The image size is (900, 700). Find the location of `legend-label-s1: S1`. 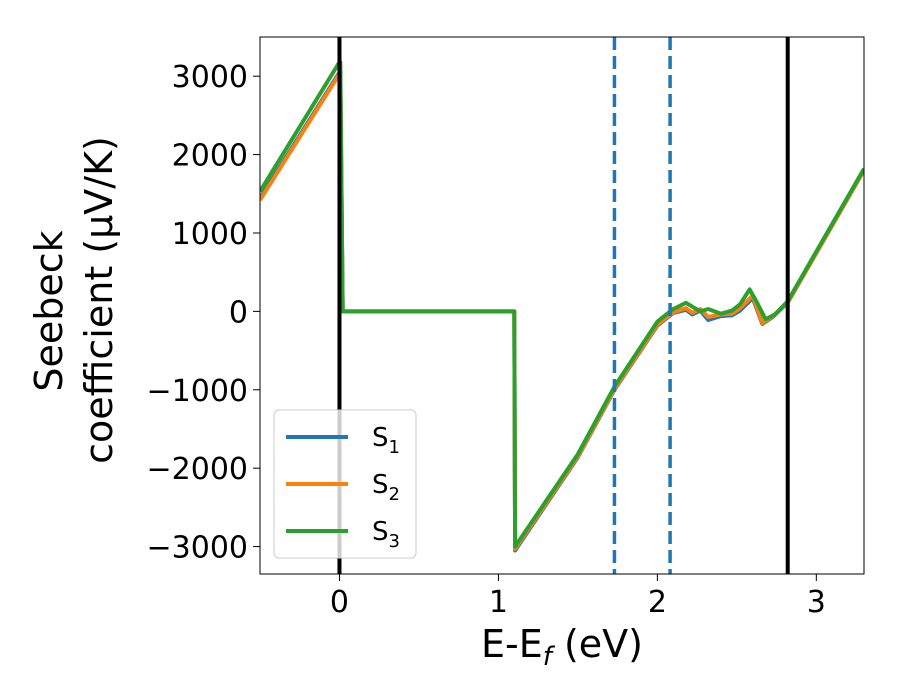

legend-label-s1: S1 is located at coordinates (386, 440).